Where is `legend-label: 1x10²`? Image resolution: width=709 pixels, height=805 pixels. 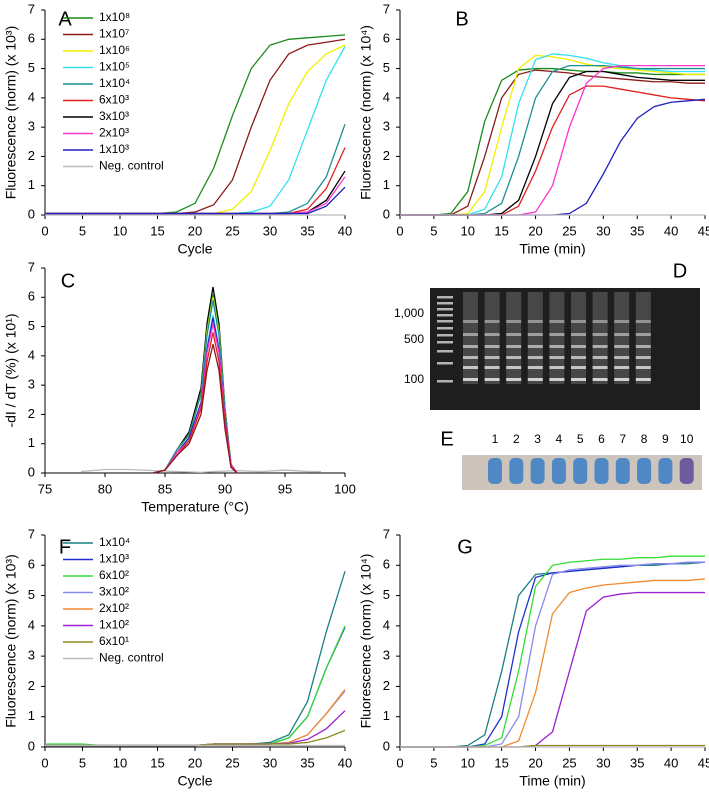 legend-label: 1x10² is located at coordinates (114, 625).